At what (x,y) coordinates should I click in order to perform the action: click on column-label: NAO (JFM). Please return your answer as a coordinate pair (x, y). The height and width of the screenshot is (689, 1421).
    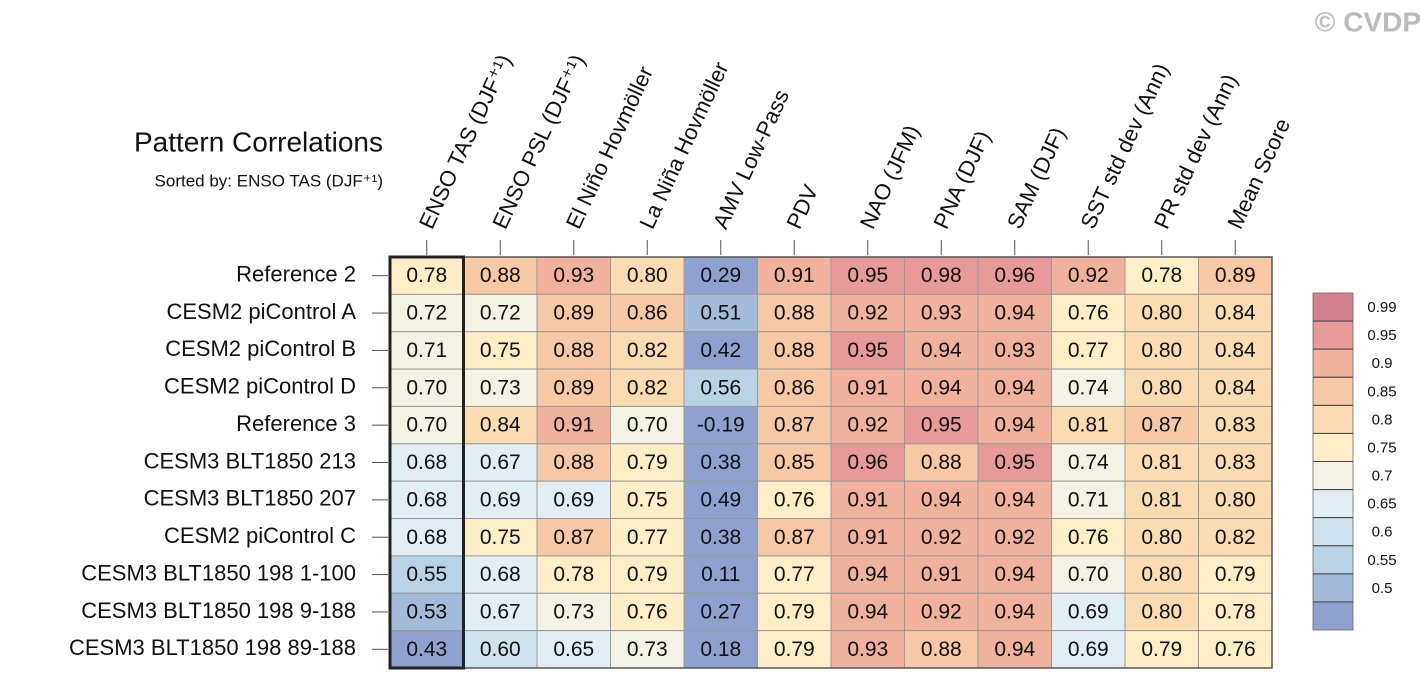
    Looking at the image, I should click on (890, 176).